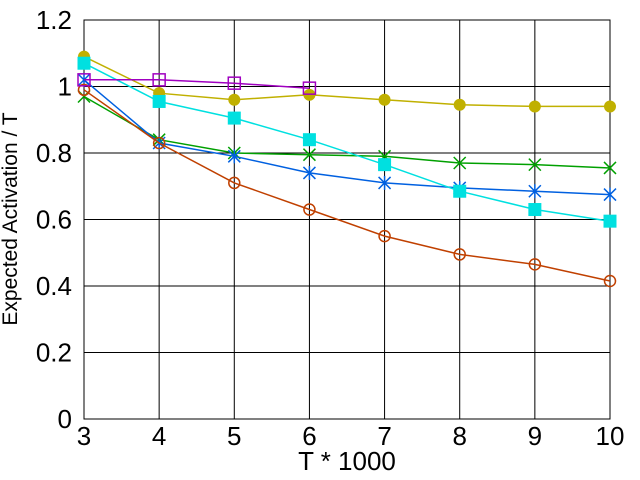 The width and height of the screenshot is (640, 480). I want to click on x-tick-label: 7, so click(384, 436).